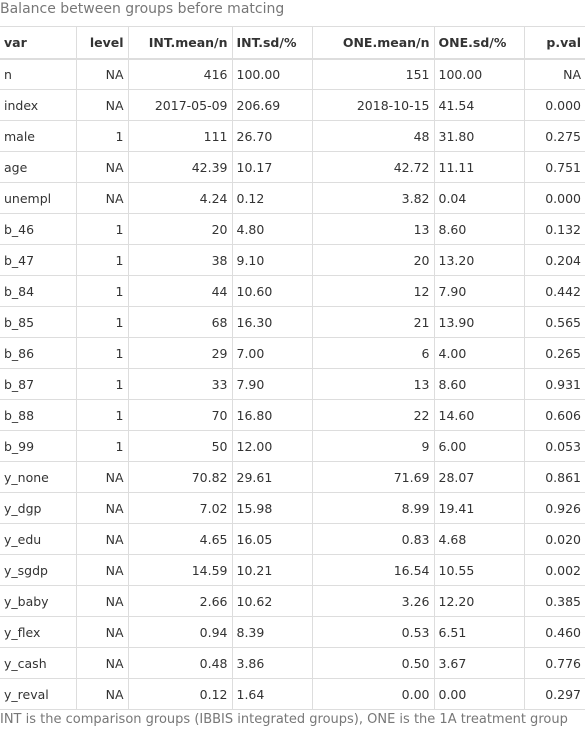  Describe the element at coordinates (272, 384) in the screenshot. I see `int-sd-cell: 7.90` at that location.